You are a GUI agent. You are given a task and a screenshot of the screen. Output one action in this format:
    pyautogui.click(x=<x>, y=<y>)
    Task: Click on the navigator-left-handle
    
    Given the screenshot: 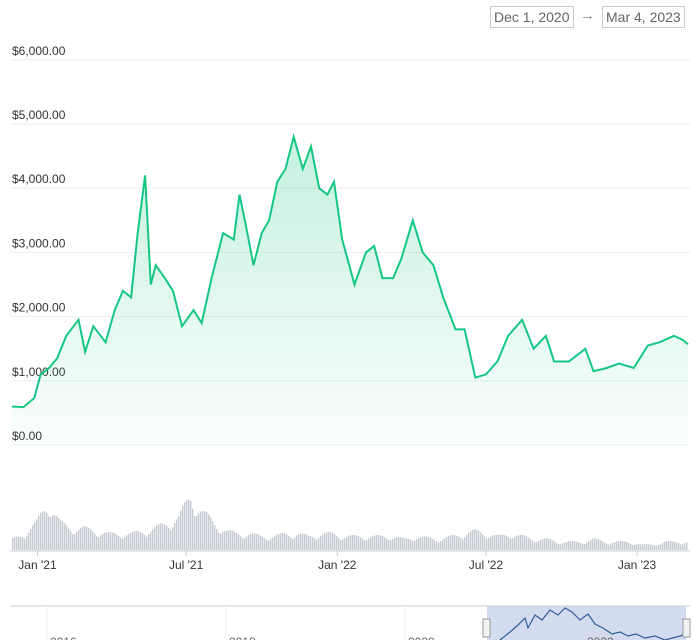 What is the action you would take?
    pyautogui.click(x=486, y=628)
    